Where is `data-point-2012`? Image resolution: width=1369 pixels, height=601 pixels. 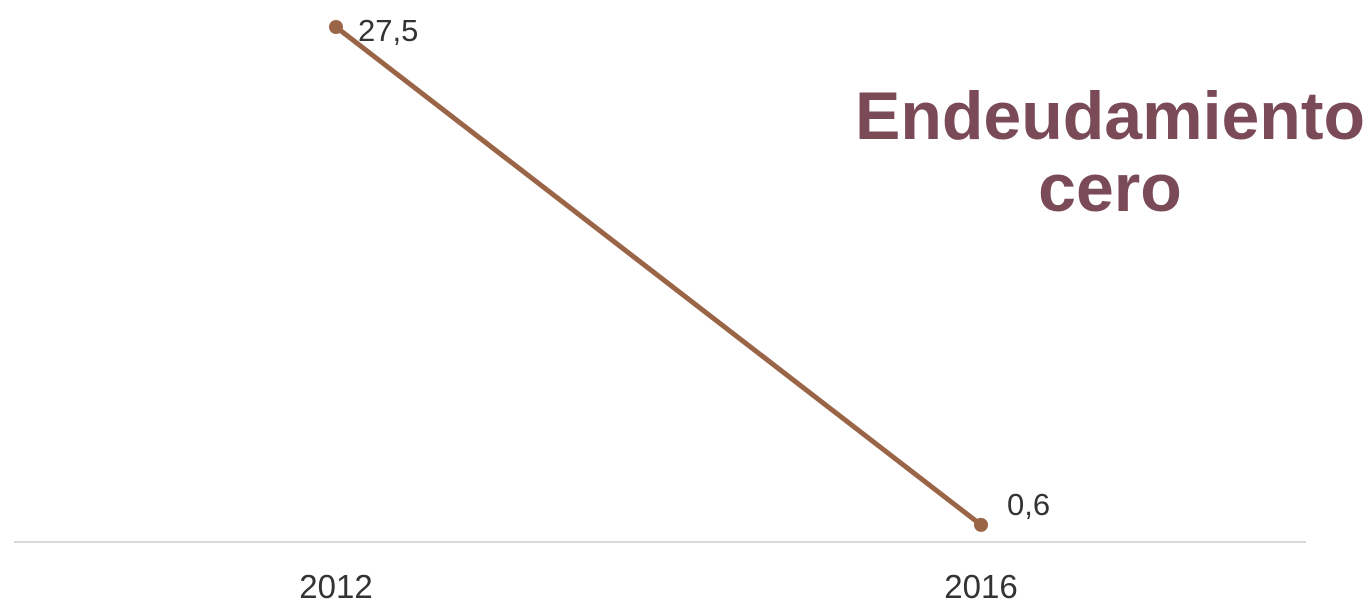
data-point-2012 is located at coordinates (336, 27).